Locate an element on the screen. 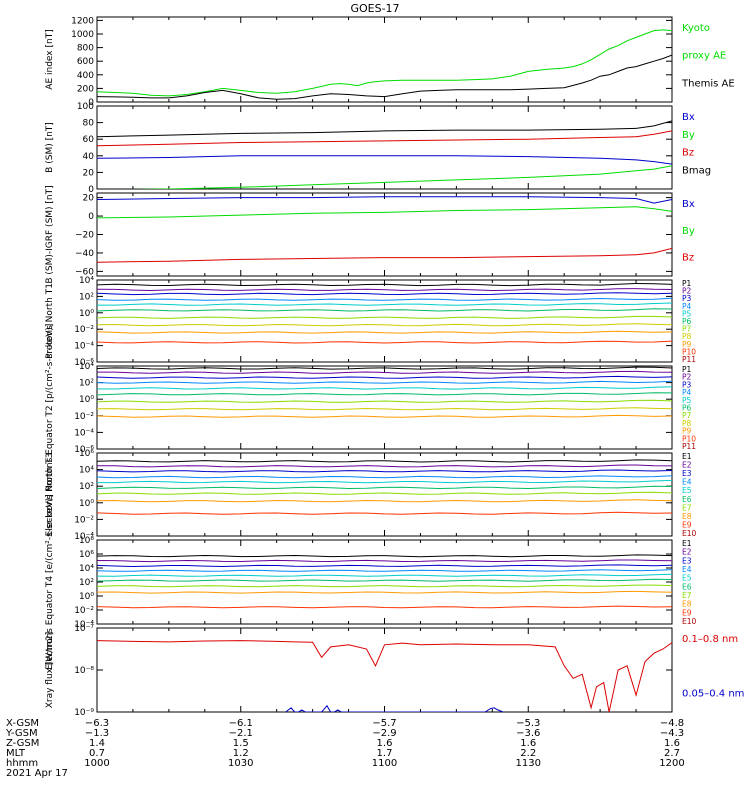 The width and height of the screenshot is (750, 800). y-tick-label: −60 is located at coordinates (84, 272).